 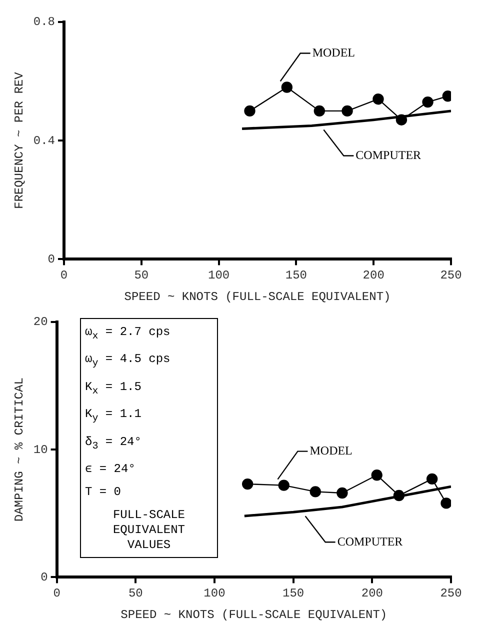 I want to click on annotation: K$_{y}$ = 1.1, so click(x=113, y=416).